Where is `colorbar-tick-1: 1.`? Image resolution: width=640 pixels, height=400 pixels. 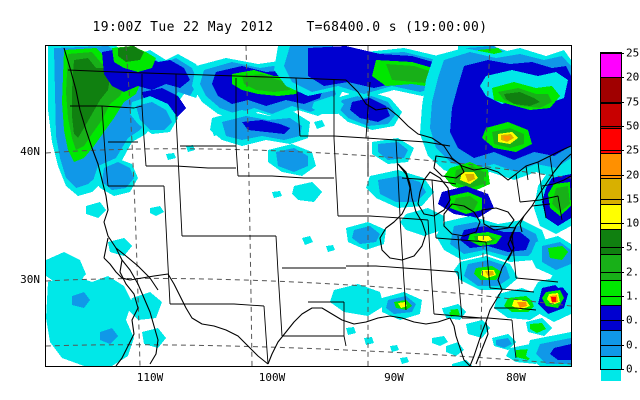
colorbar-tick-1: 1. is located at coordinates (633, 296).